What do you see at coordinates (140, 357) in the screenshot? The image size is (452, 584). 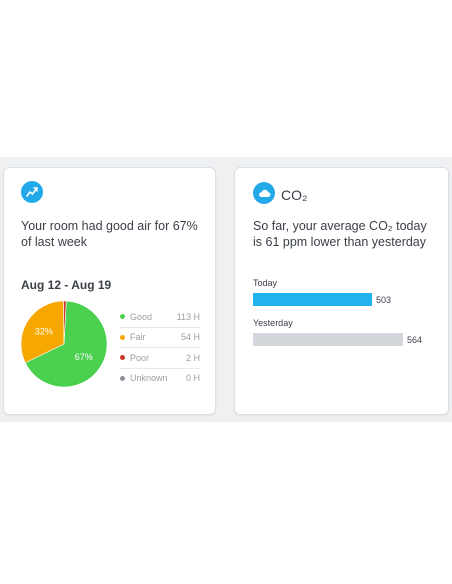 I see `legend-label: Poor` at bounding box center [140, 357].